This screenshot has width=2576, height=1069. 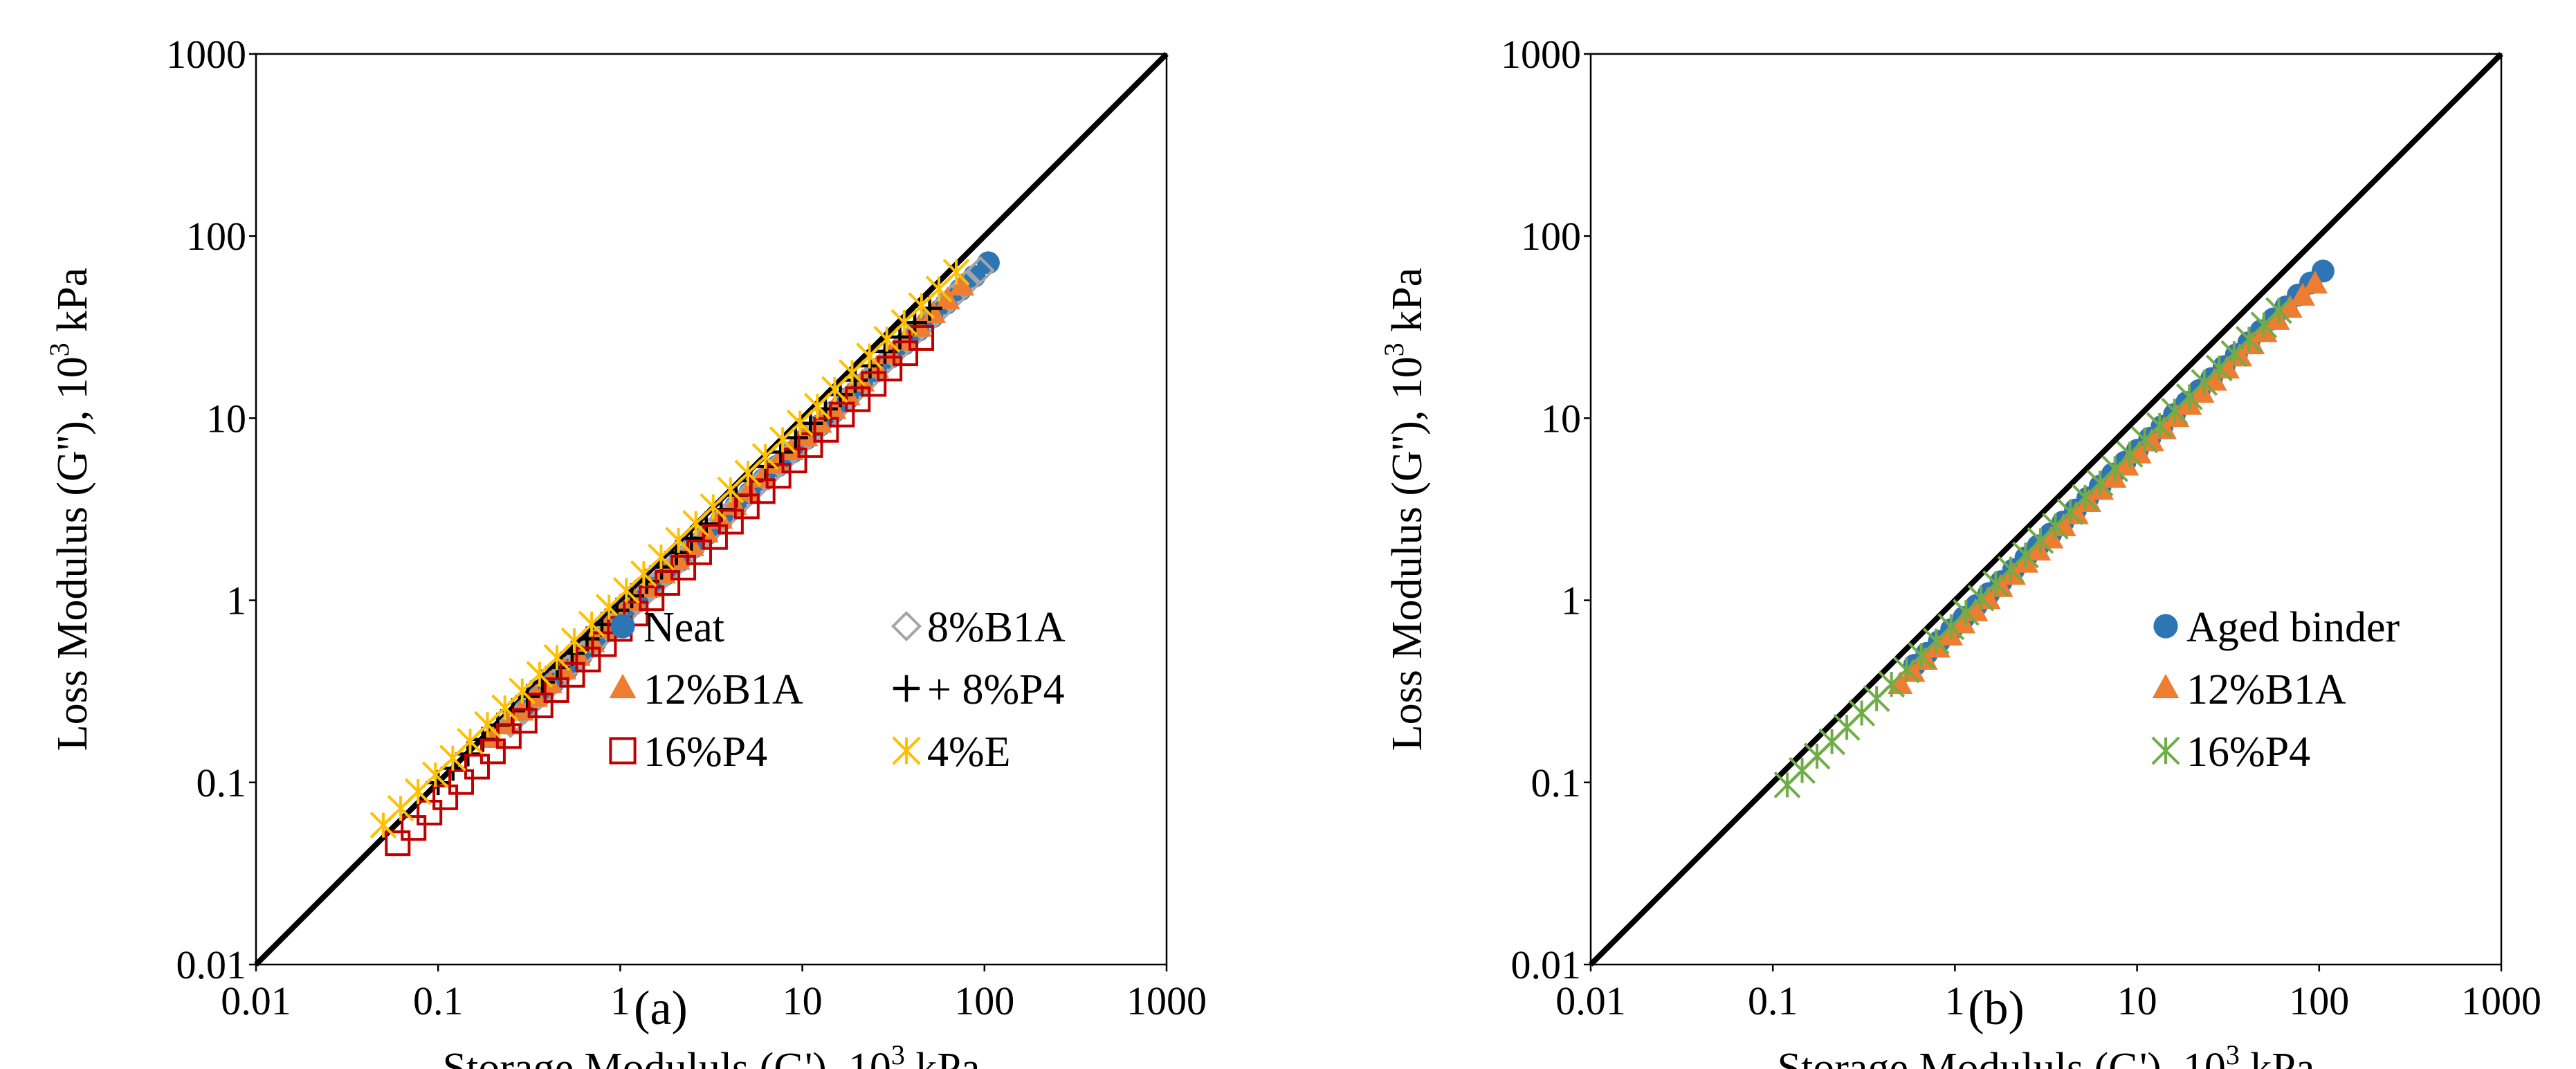 What do you see at coordinates (838, 690) in the screenshot?
I see `legend: Neat 8%B1A 12%B1A + 8%P4 16%P4 4%E` at bounding box center [838, 690].